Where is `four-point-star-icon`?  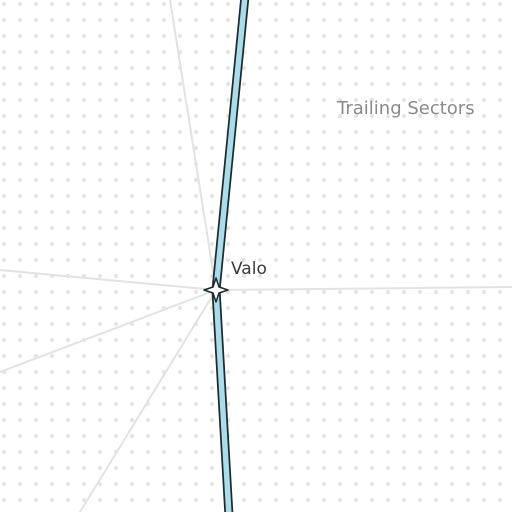 four-point-star-icon is located at coordinates (216, 290).